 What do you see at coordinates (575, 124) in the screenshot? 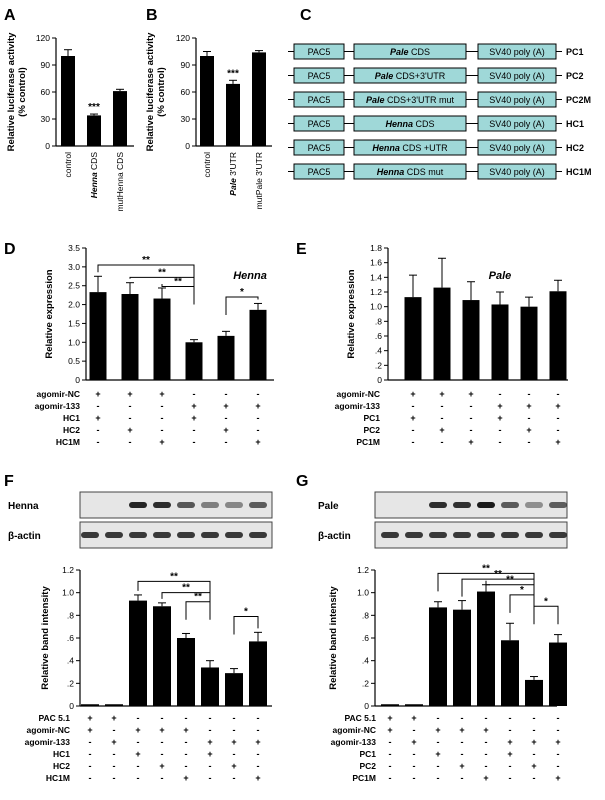
I see `construct-name: HC1` at bounding box center [575, 124].